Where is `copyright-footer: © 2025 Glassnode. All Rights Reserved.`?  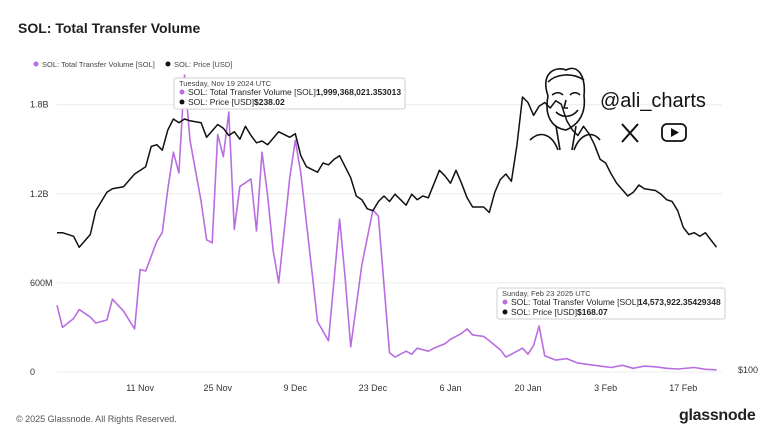
copyright-footer: © 2025 Glassnode. All Rights Reserved. is located at coordinates (96, 419).